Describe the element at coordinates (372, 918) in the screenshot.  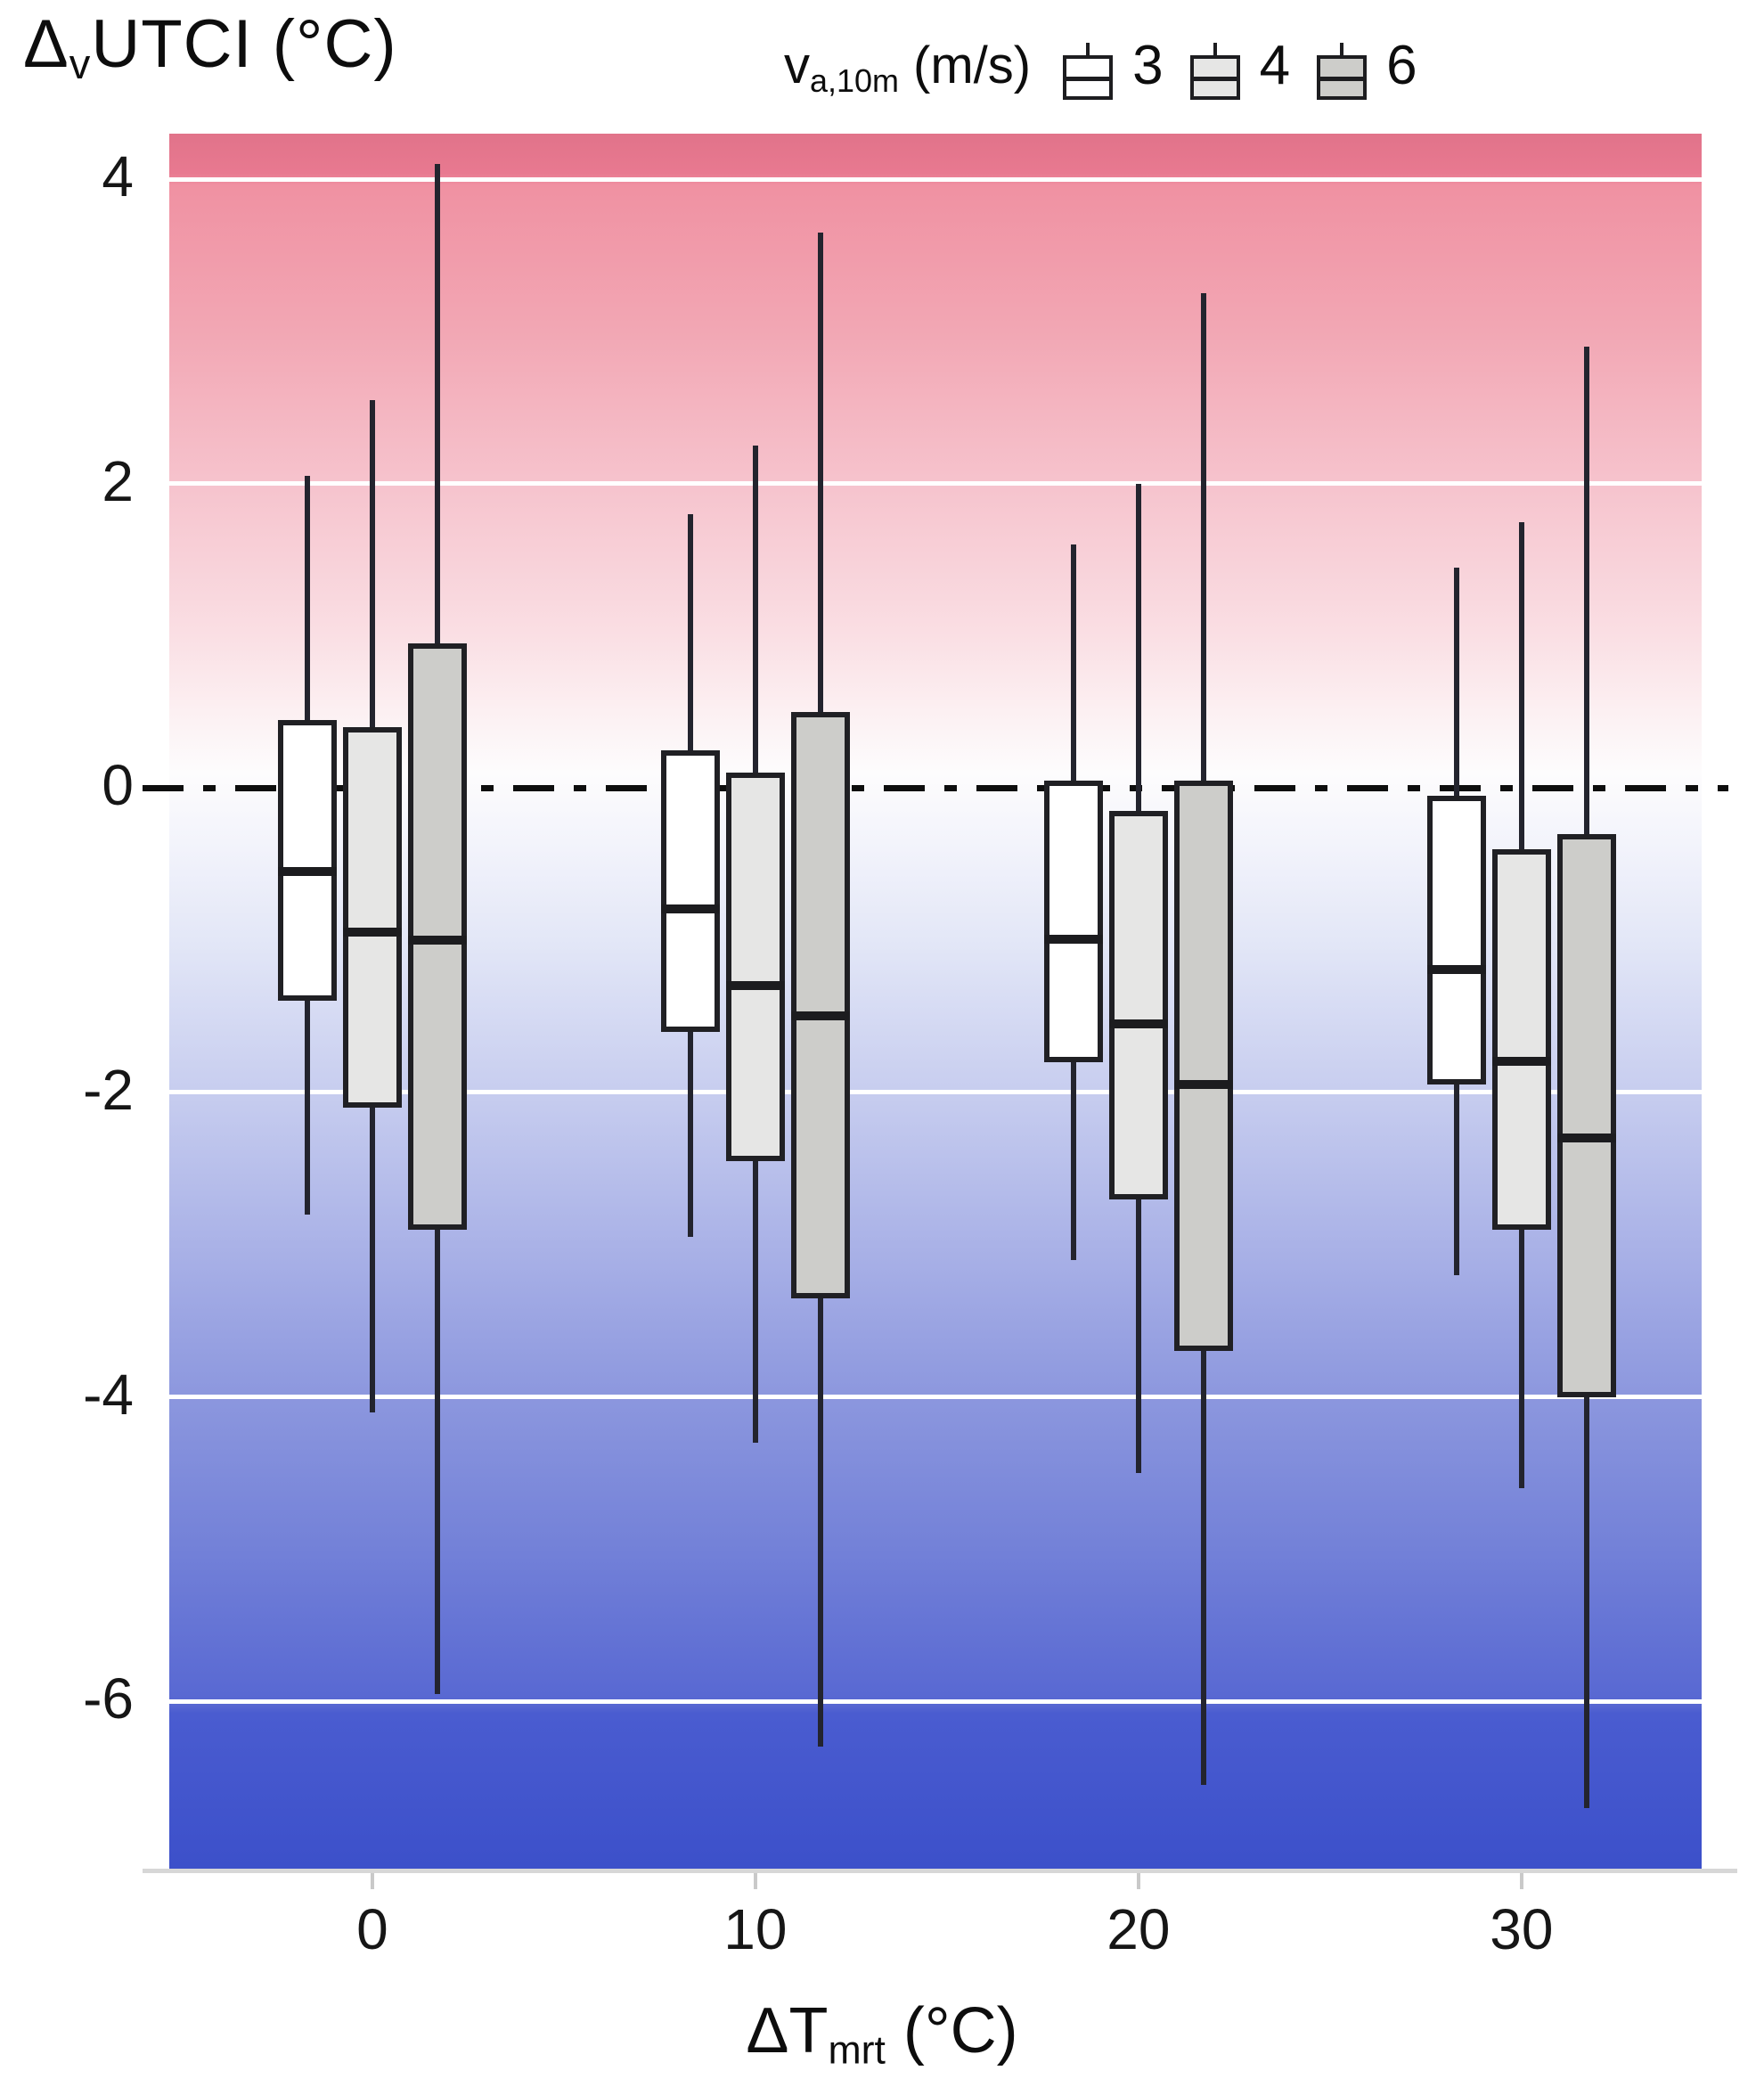
I see `box-x0-v4` at that location.